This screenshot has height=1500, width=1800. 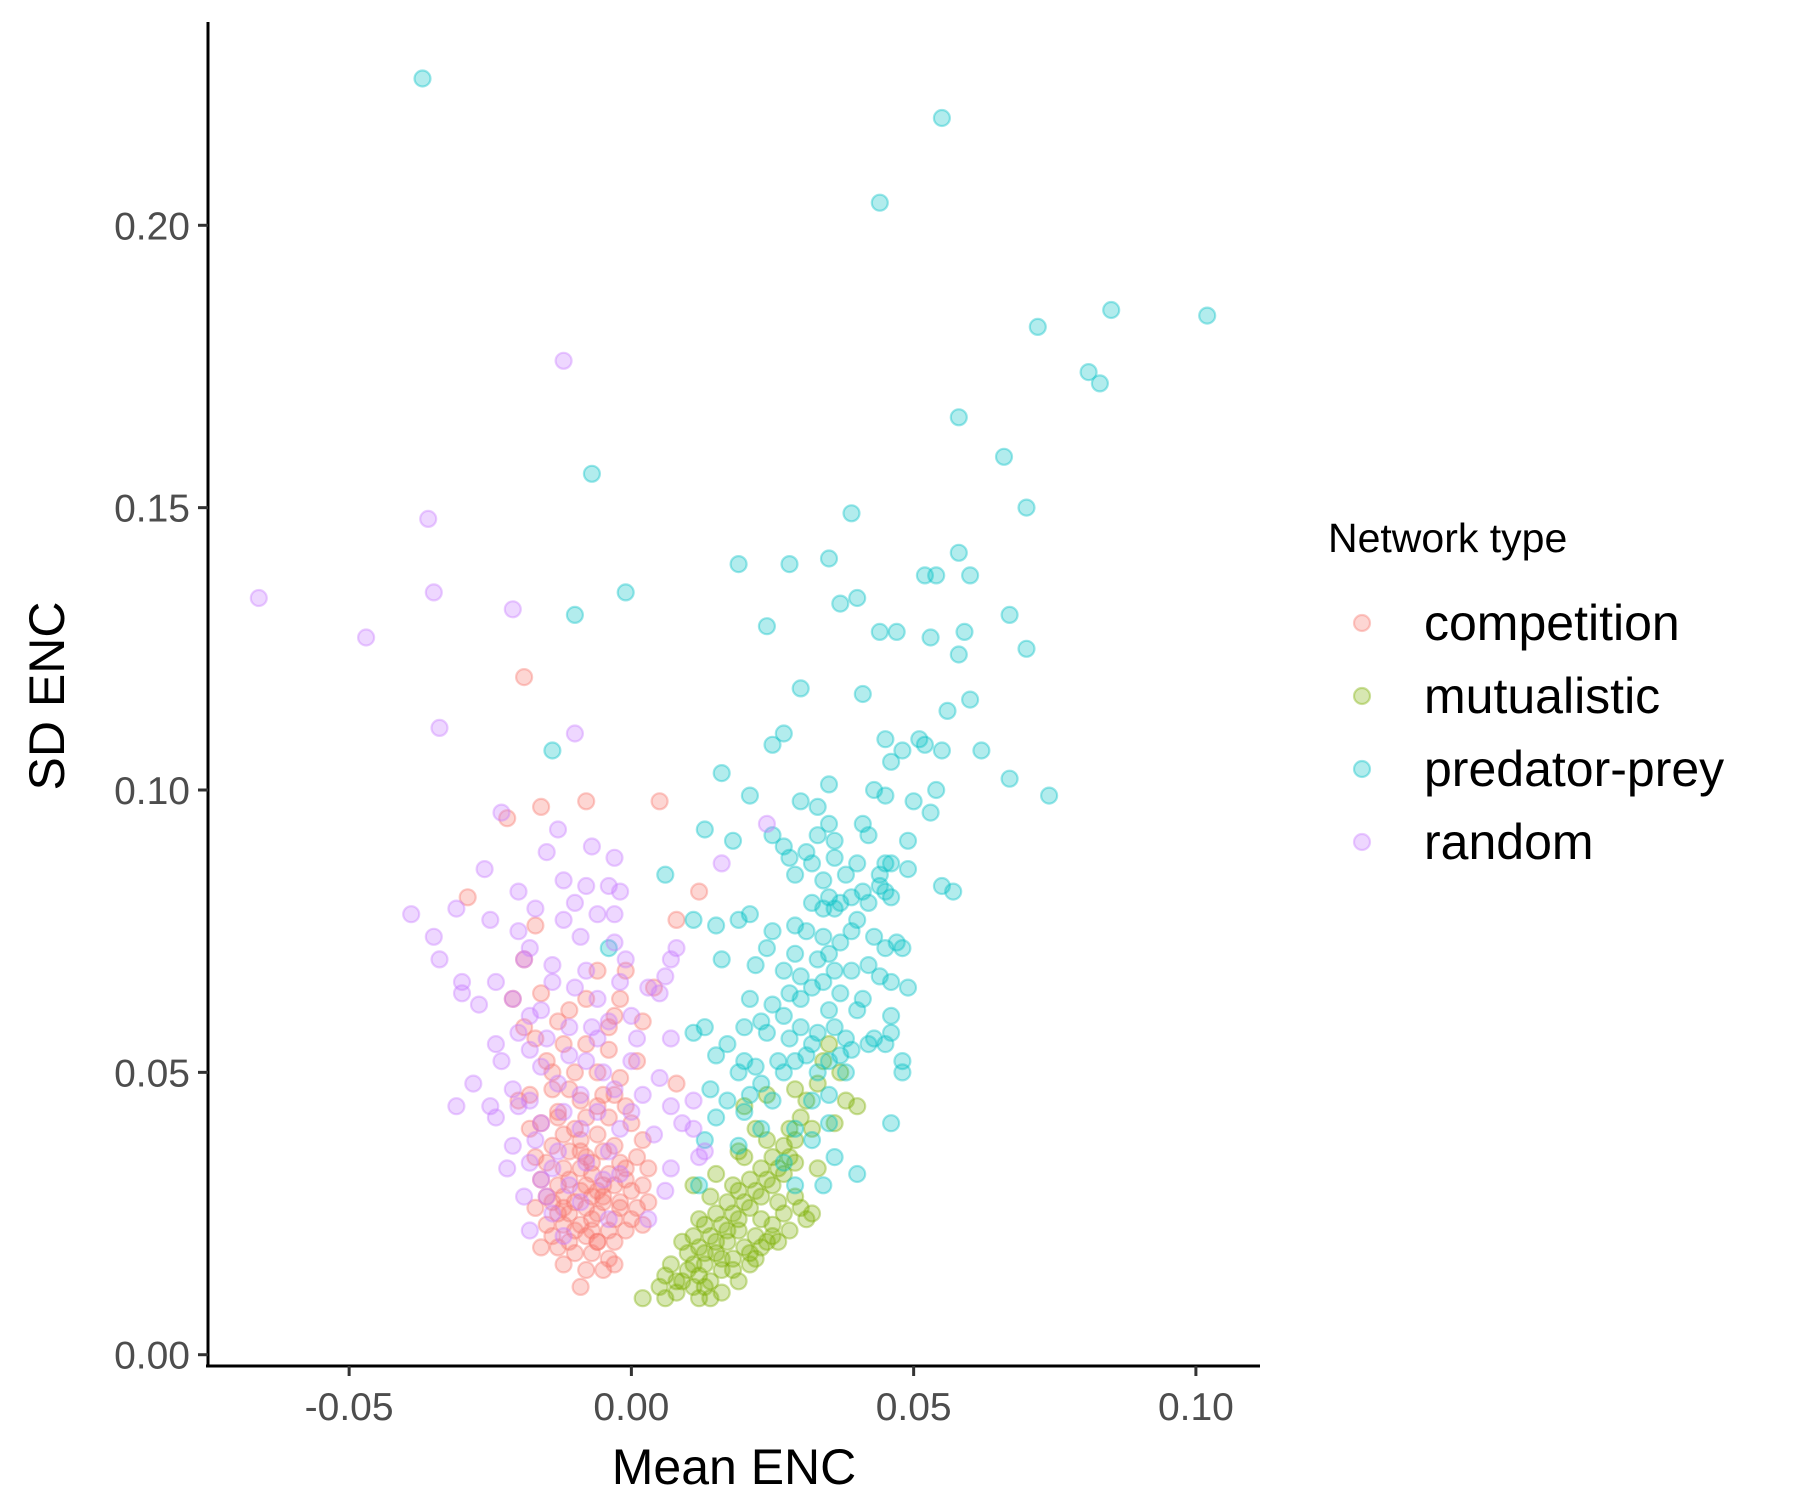 What do you see at coordinates (1509, 842) in the screenshot?
I see `legend-label: random` at bounding box center [1509, 842].